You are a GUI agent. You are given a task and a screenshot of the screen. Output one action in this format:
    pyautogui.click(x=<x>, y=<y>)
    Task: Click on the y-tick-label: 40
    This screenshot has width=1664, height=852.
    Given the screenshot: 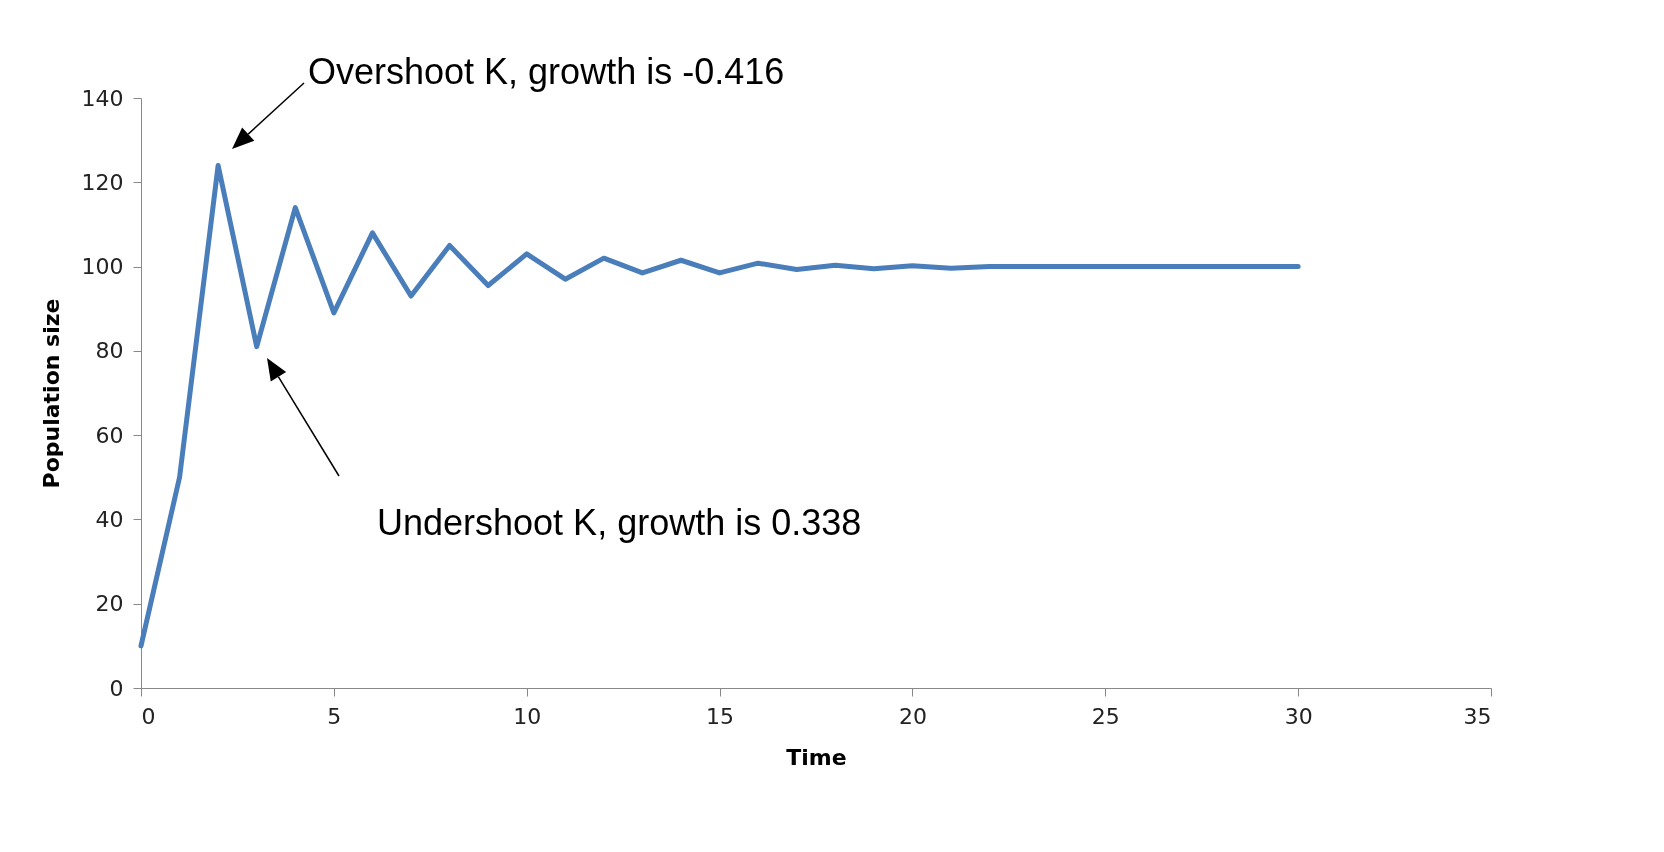 What is the action you would take?
    pyautogui.click(x=109, y=519)
    